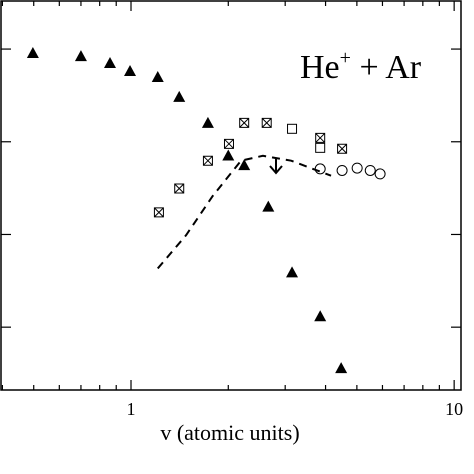 The height and width of the screenshot is (474, 474). Describe the element at coordinates (276, 166) in the screenshot. I see `arrow` at that location.